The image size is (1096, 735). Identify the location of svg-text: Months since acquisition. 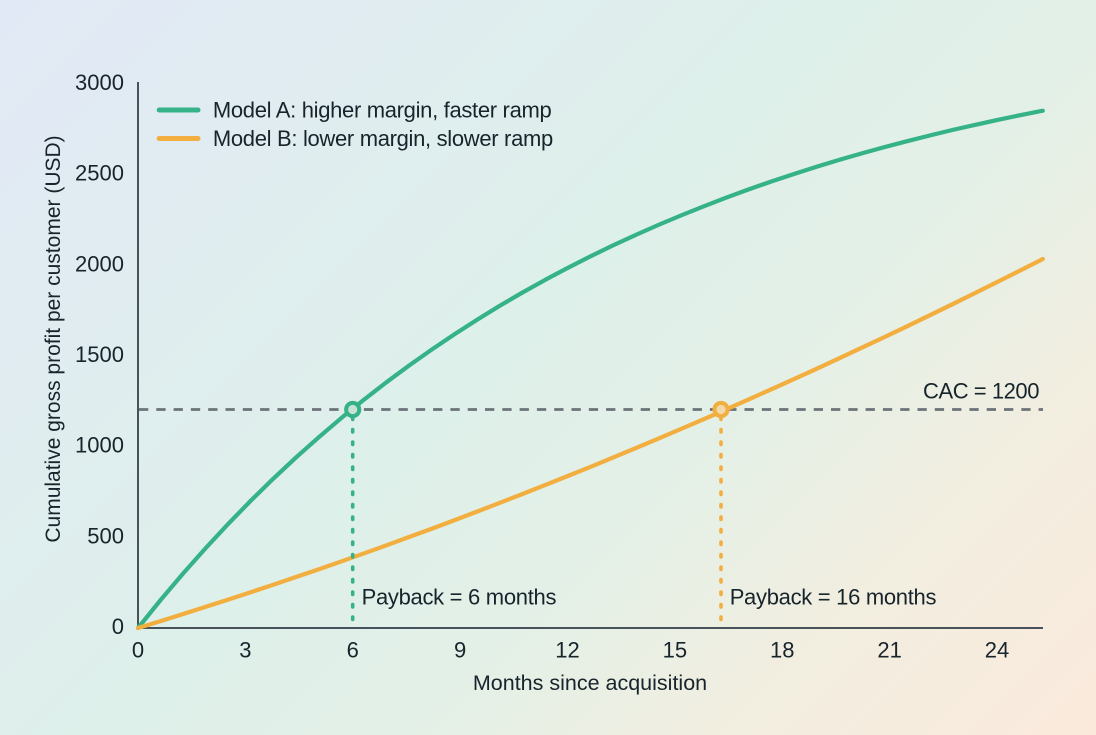
(590, 683).